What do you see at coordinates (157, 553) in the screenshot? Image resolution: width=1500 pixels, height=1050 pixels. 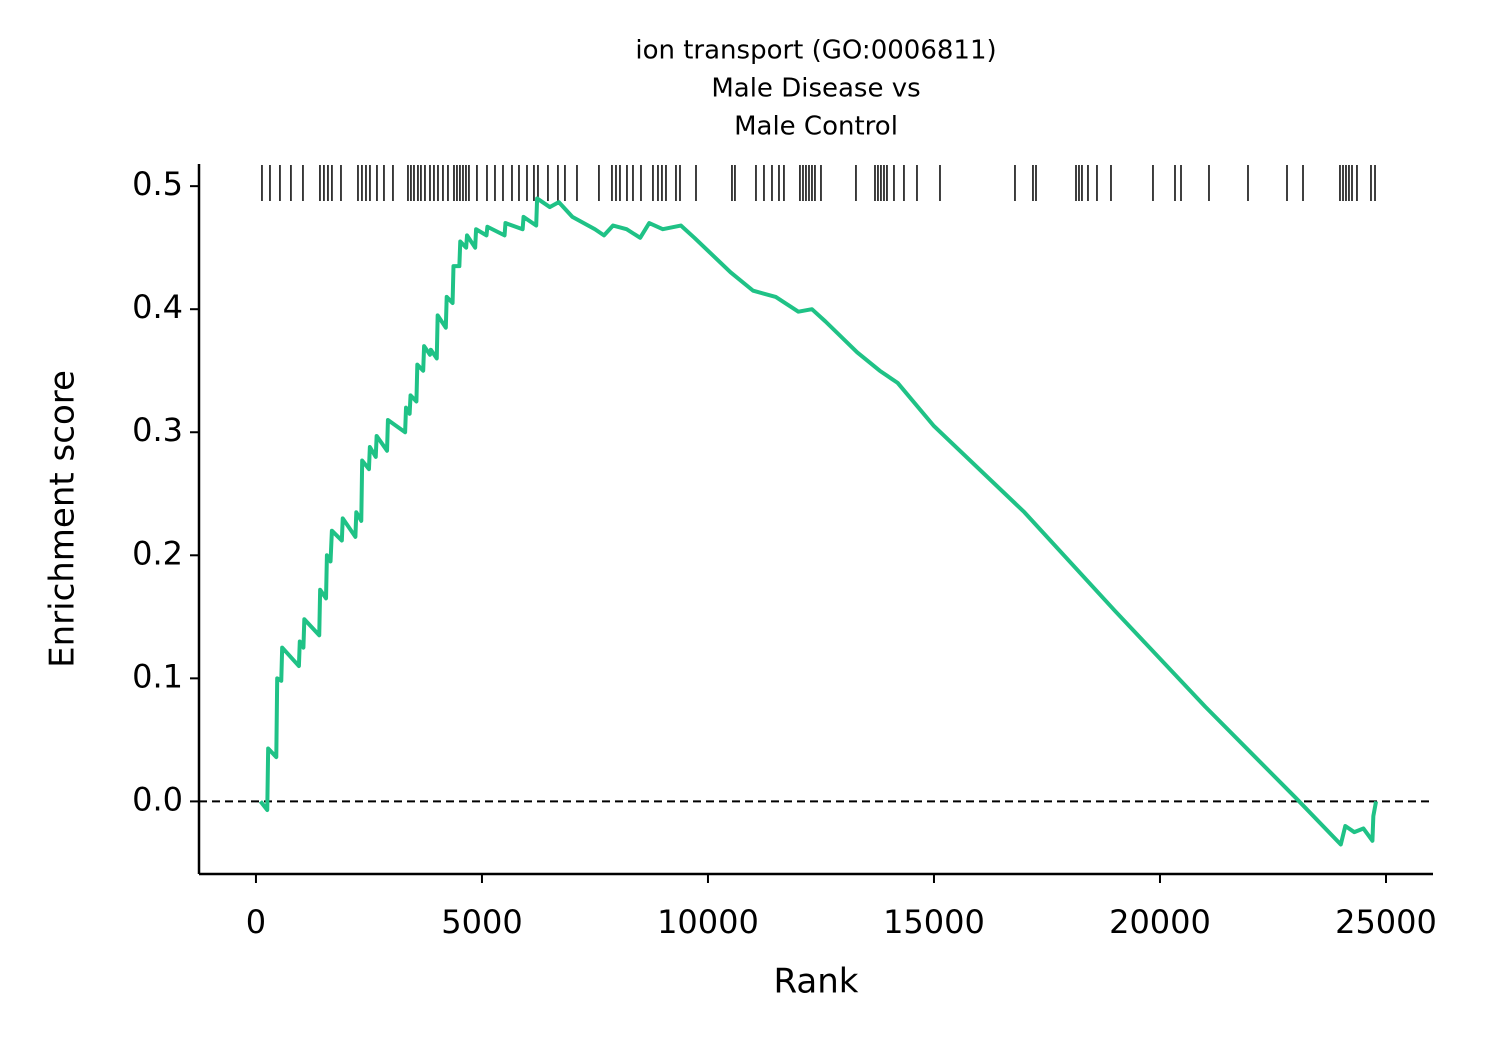 I see `y-tick-label: 0.2` at bounding box center [157, 553].